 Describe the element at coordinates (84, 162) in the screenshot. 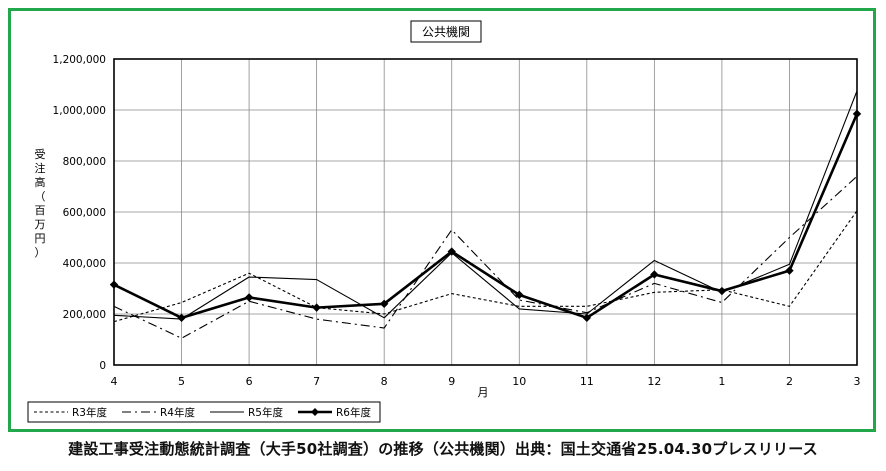

I see `y-tick-label: 800,000` at that location.